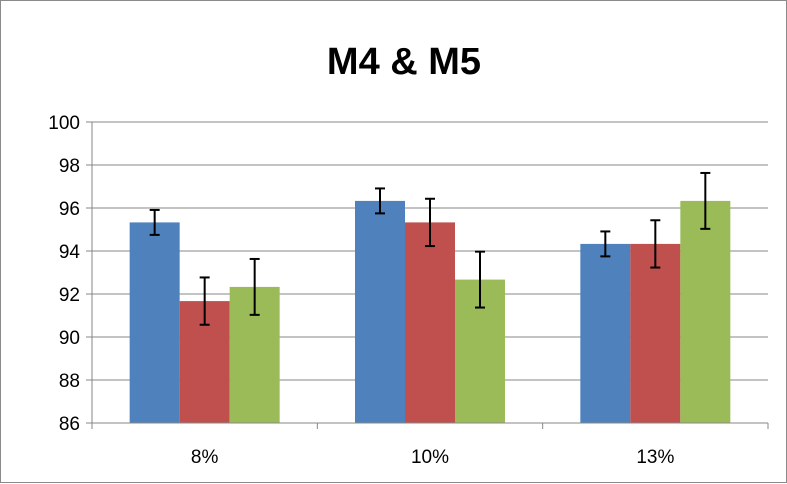  I want to click on y-tick-label: 96, so click(69, 209).